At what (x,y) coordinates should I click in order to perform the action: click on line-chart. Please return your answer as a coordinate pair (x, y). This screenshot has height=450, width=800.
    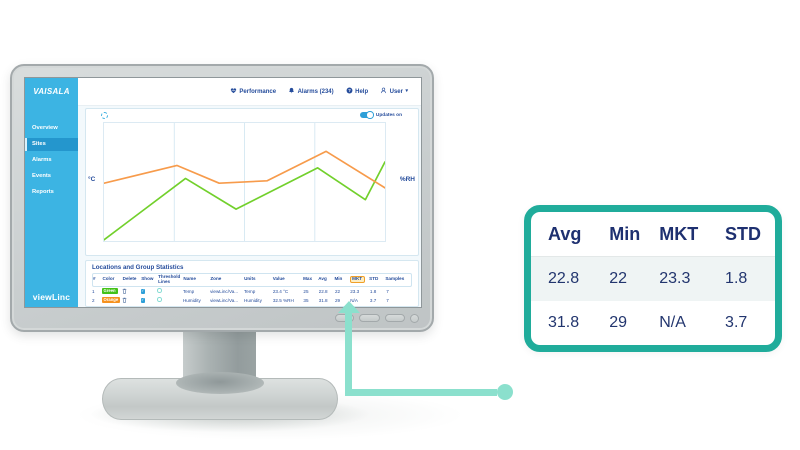
    Looking at the image, I should click on (244, 182).